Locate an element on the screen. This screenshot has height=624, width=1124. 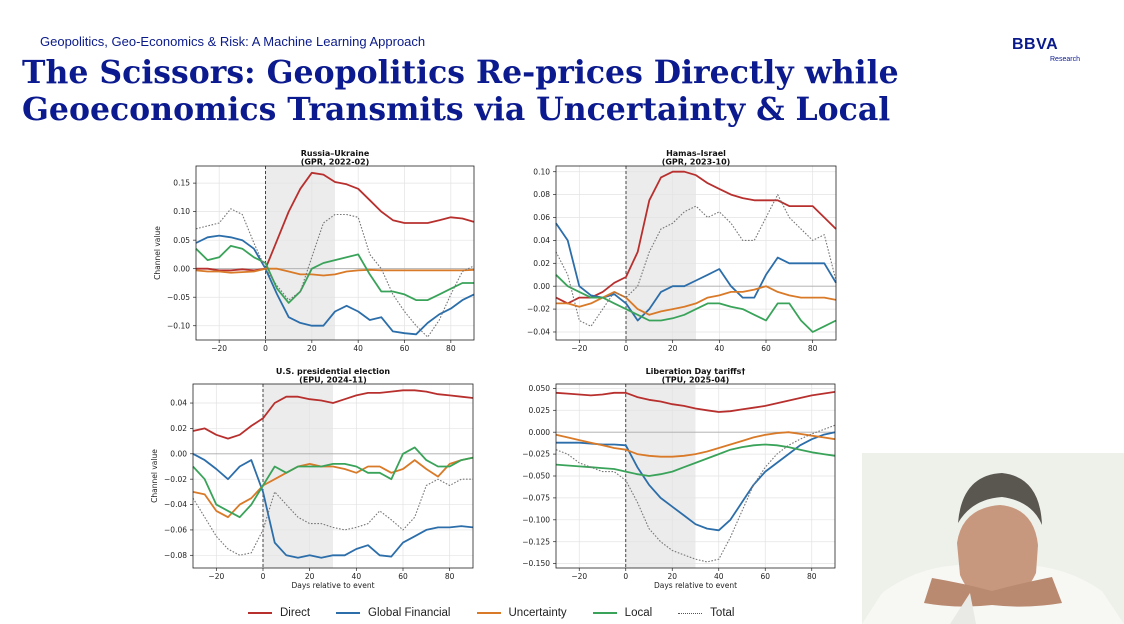
logo-subtext: Research is located at coordinates (1065, 59).